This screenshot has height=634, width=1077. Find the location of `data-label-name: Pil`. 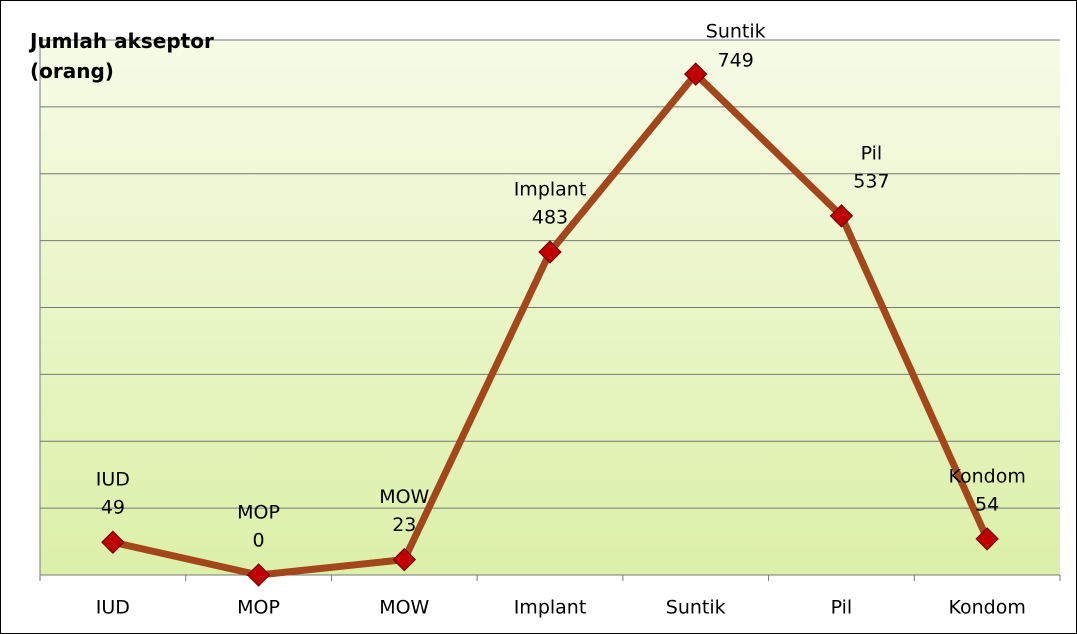

data-label-name: Pil is located at coordinates (872, 153).